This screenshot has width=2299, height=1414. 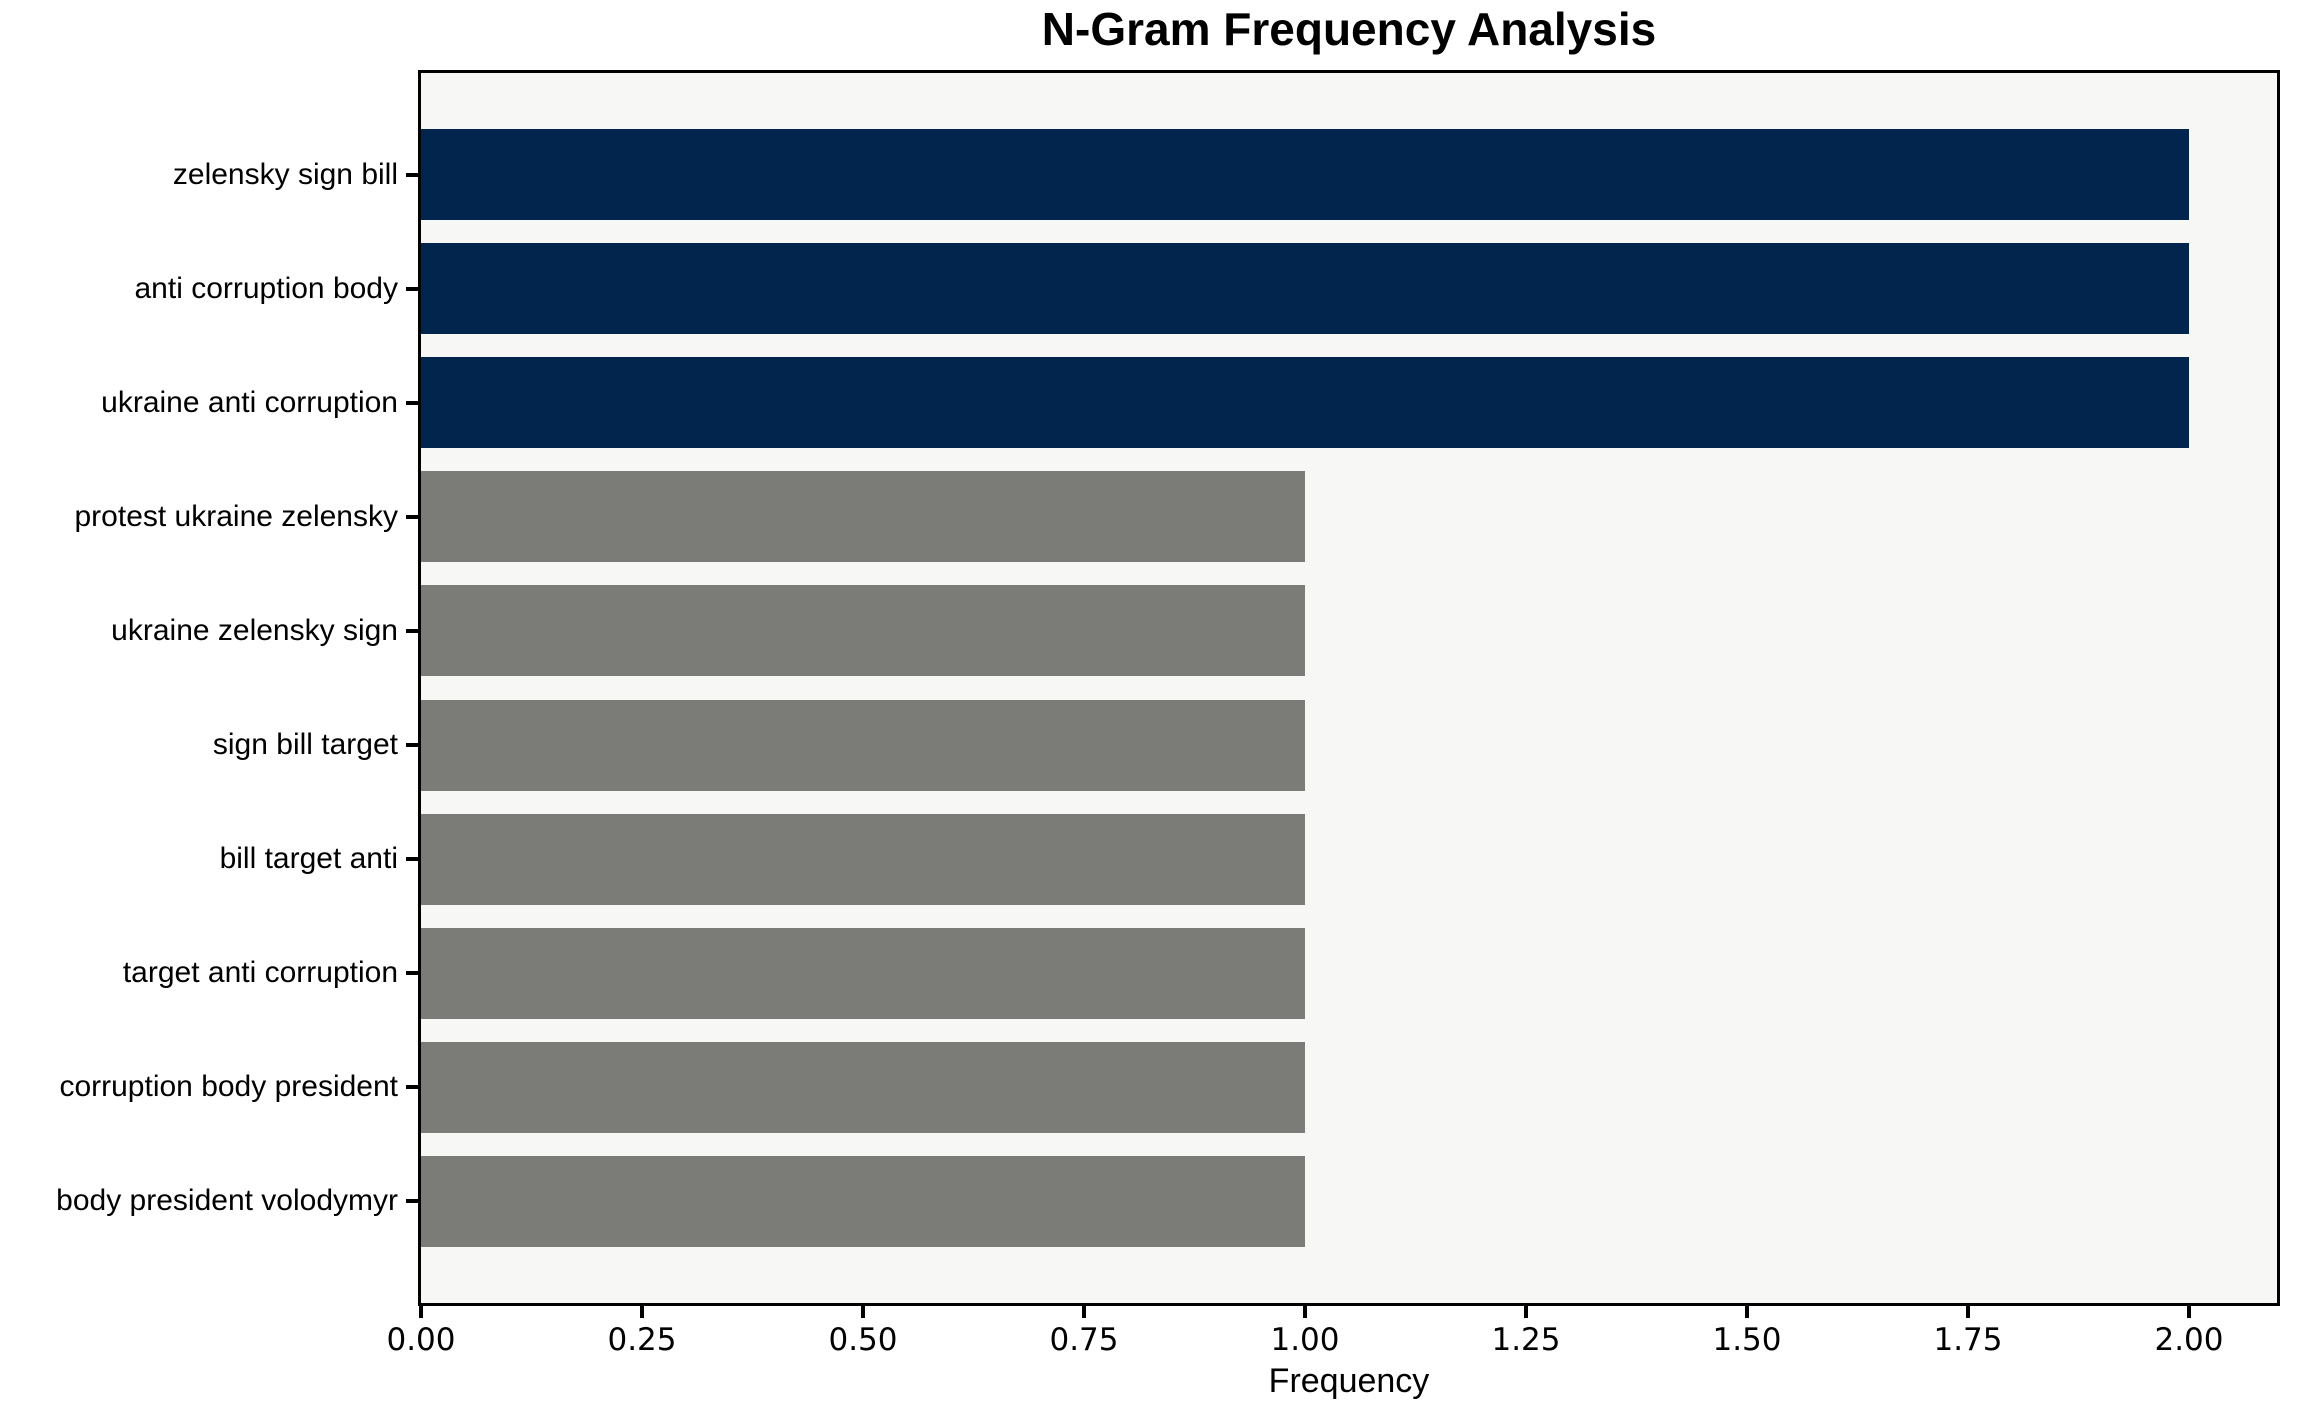 What do you see at coordinates (254, 630) in the screenshot?
I see `y-category-label: ukraine zelensky sign` at bounding box center [254, 630].